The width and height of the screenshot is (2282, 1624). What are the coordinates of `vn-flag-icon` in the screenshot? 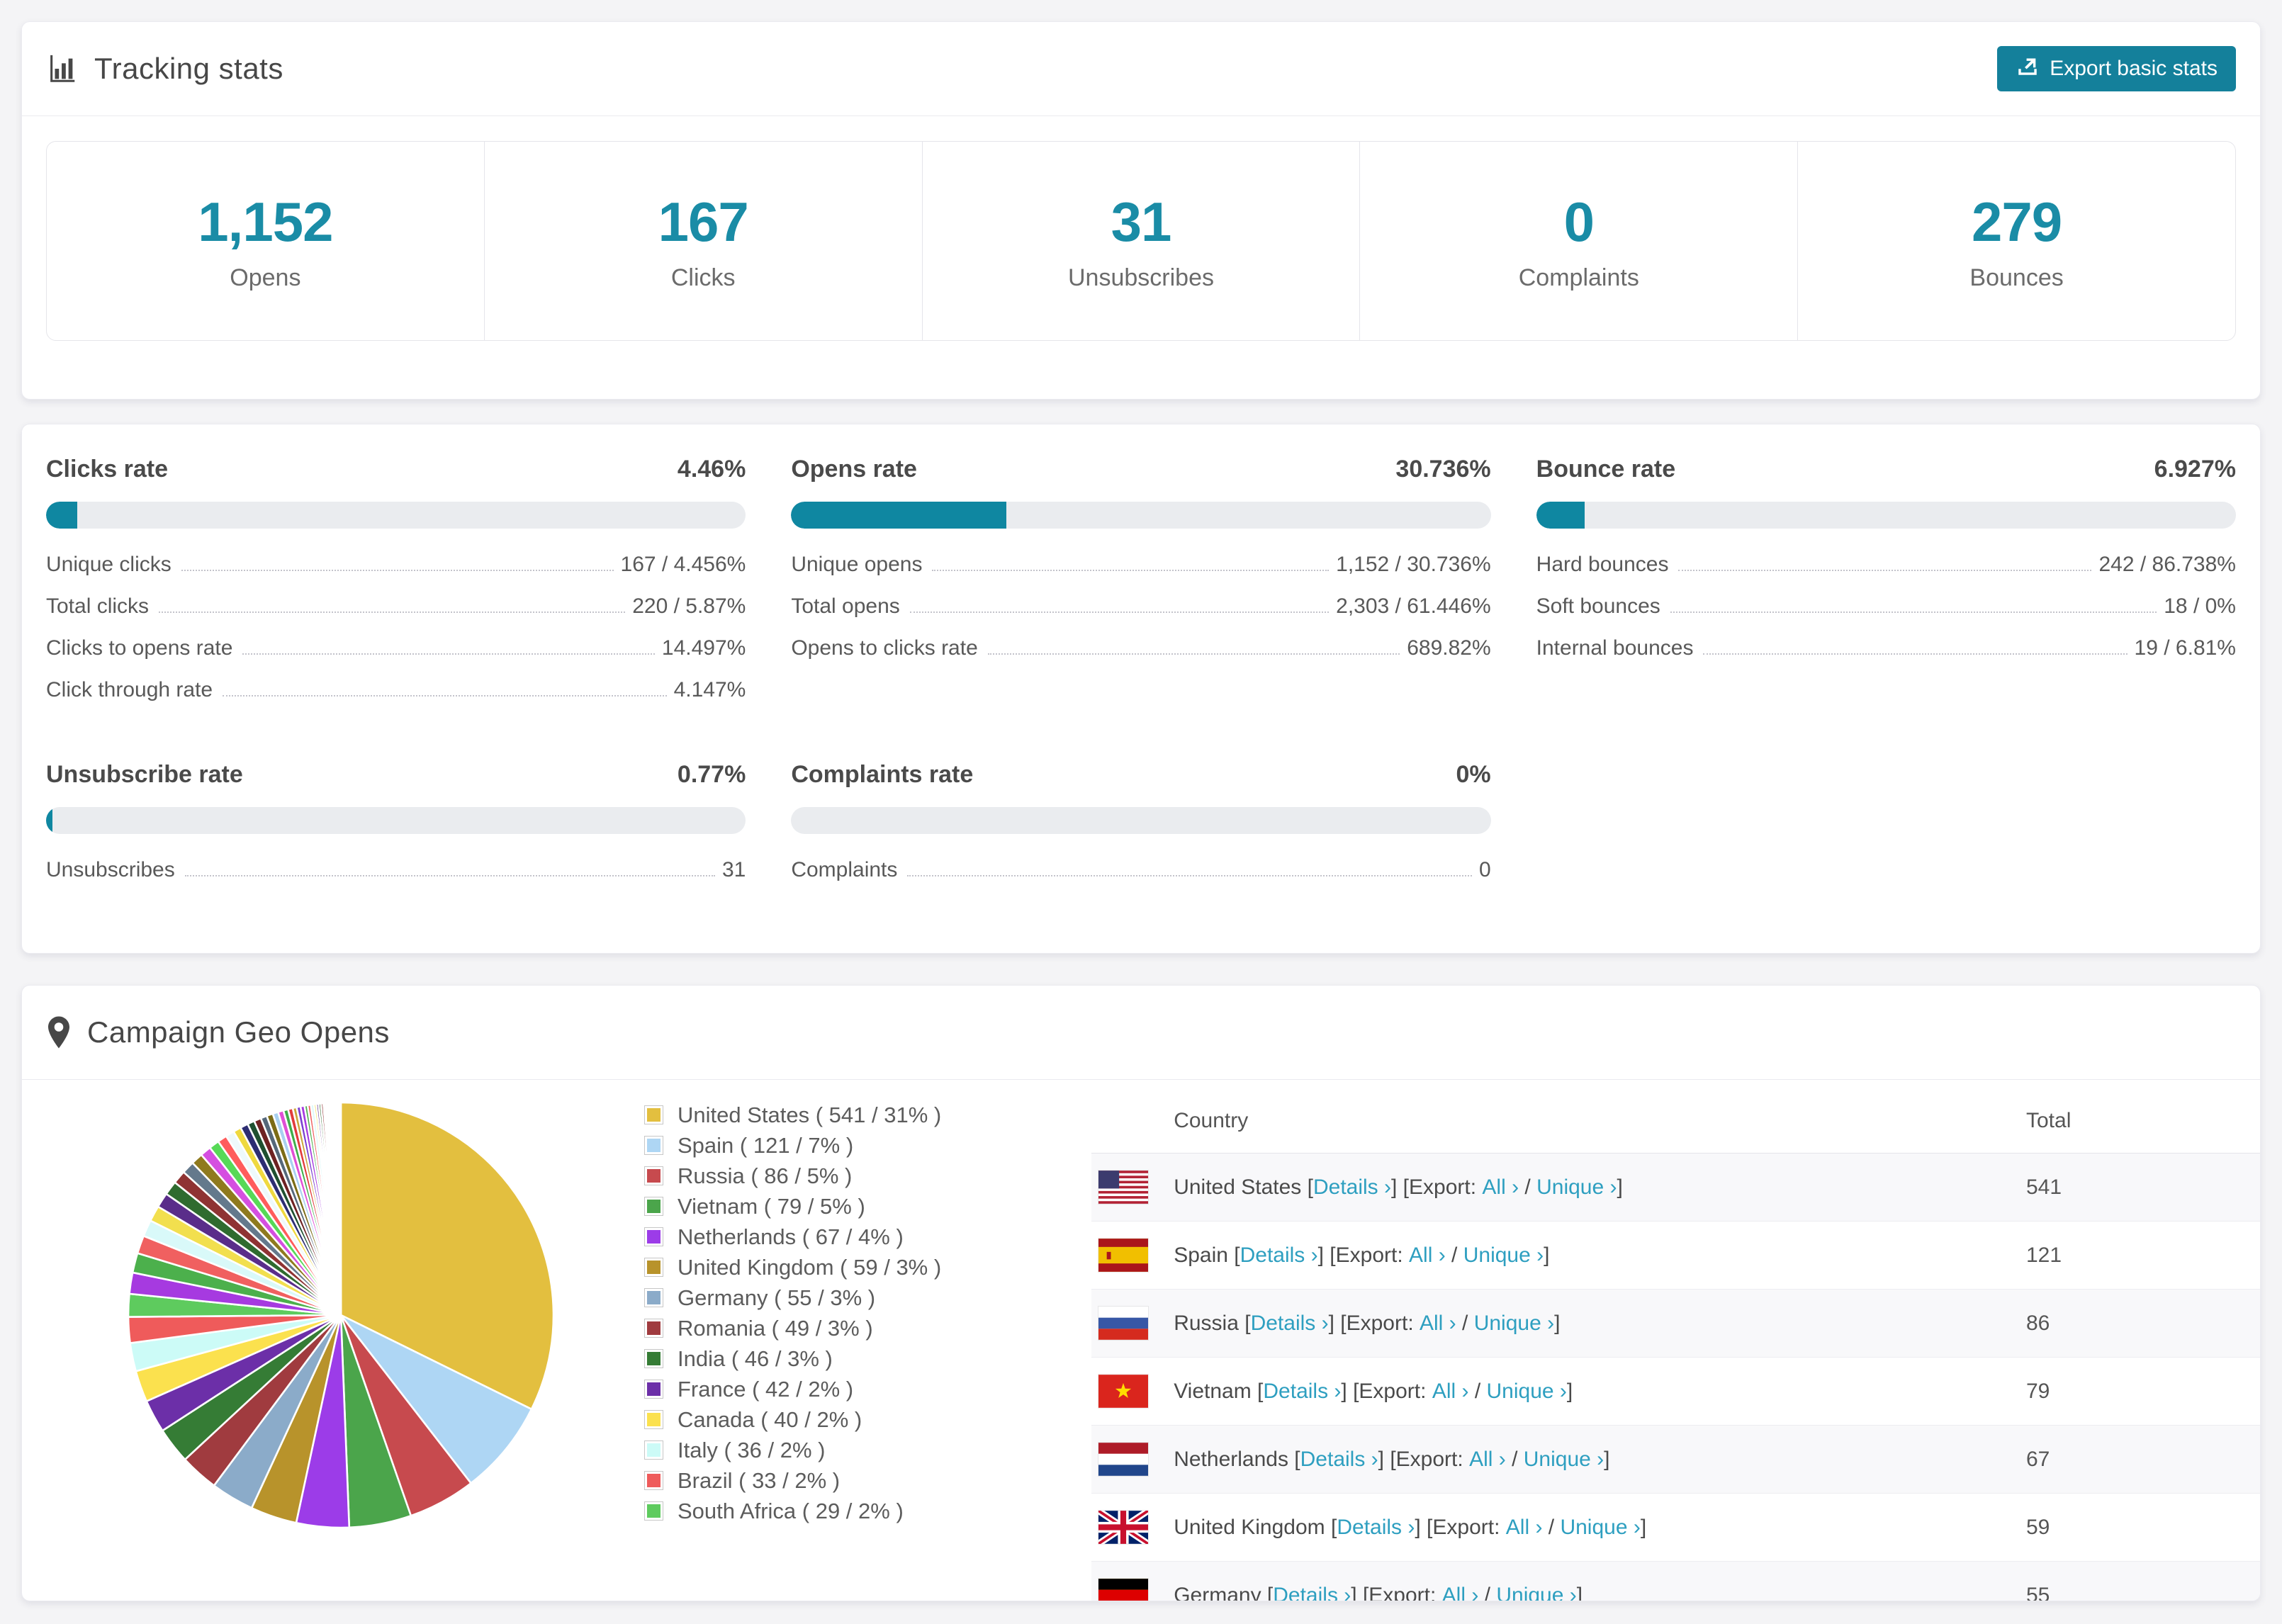 It's located at (1123, 1392).